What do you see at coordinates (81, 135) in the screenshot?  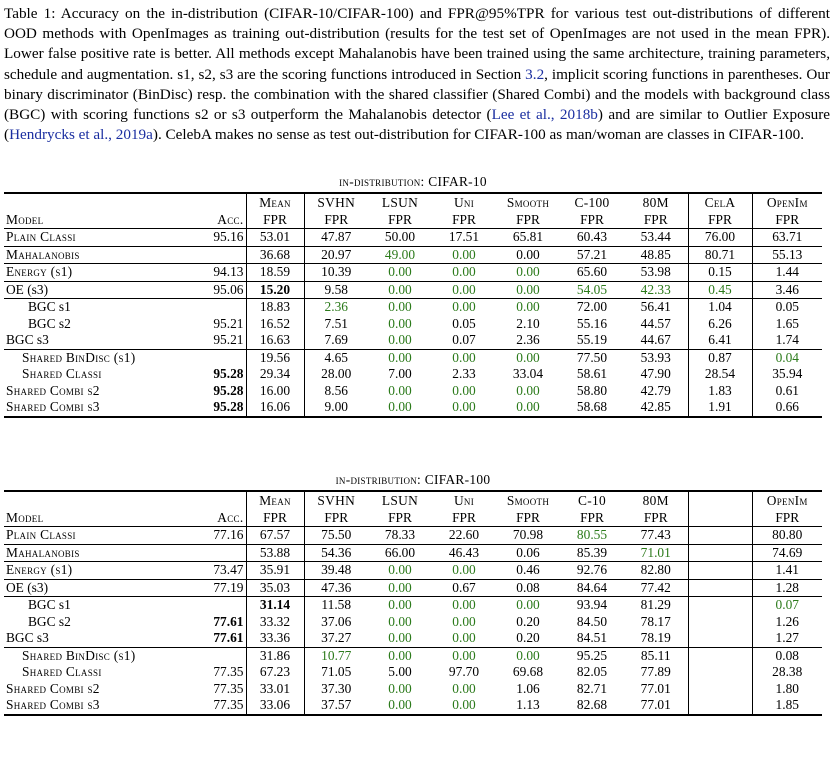 I see `citation-link: Hendrycks et al., 2019a` at bounding box center [81, 135].